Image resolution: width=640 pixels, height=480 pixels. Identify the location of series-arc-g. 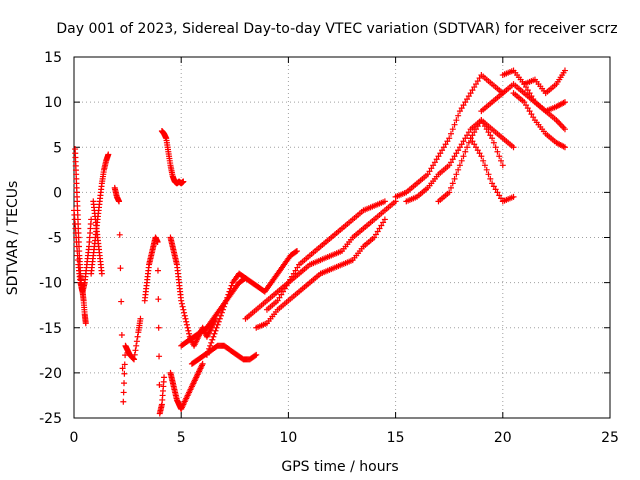
(172, 157).